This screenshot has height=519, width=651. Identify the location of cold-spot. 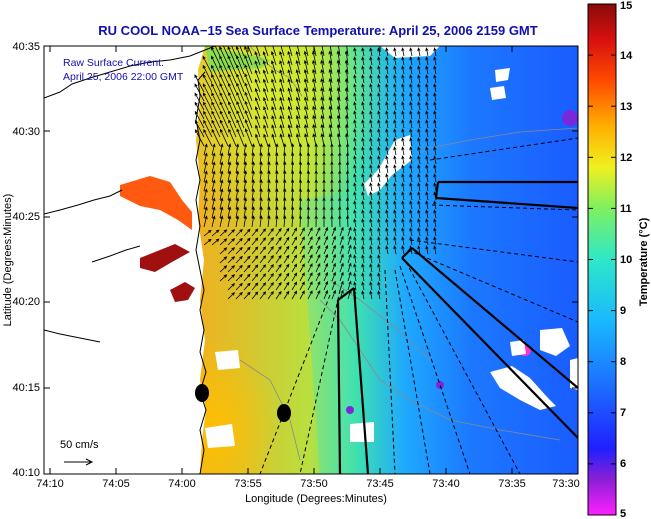
(350, 410).